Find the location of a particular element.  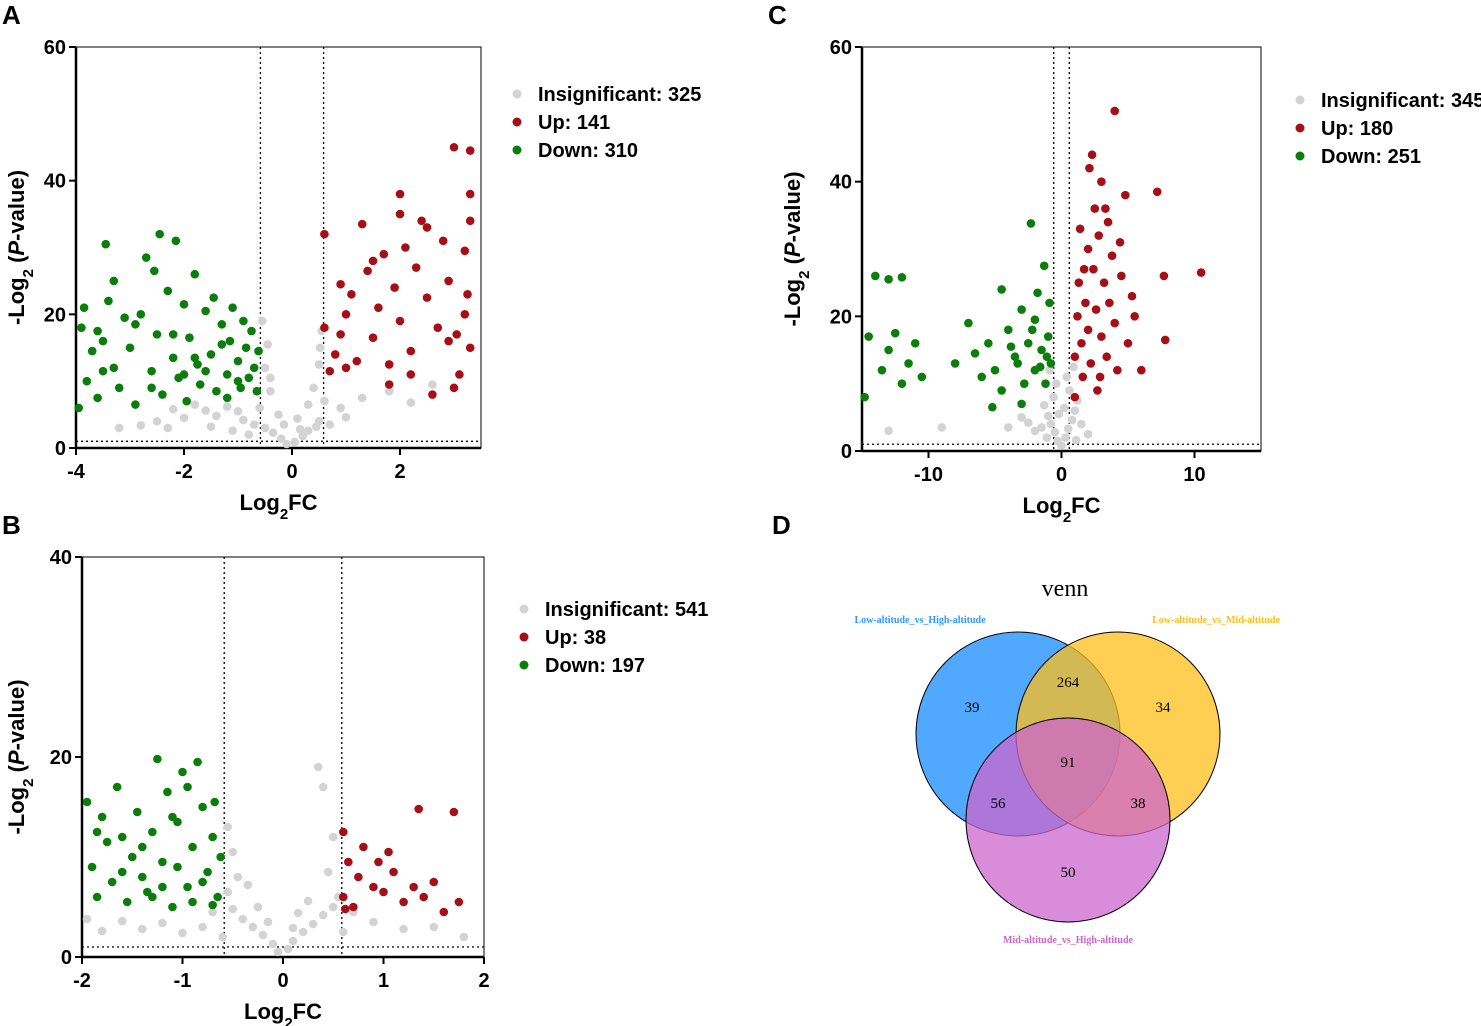

y-tick-label: 60 is located at coordinates (55, 48).